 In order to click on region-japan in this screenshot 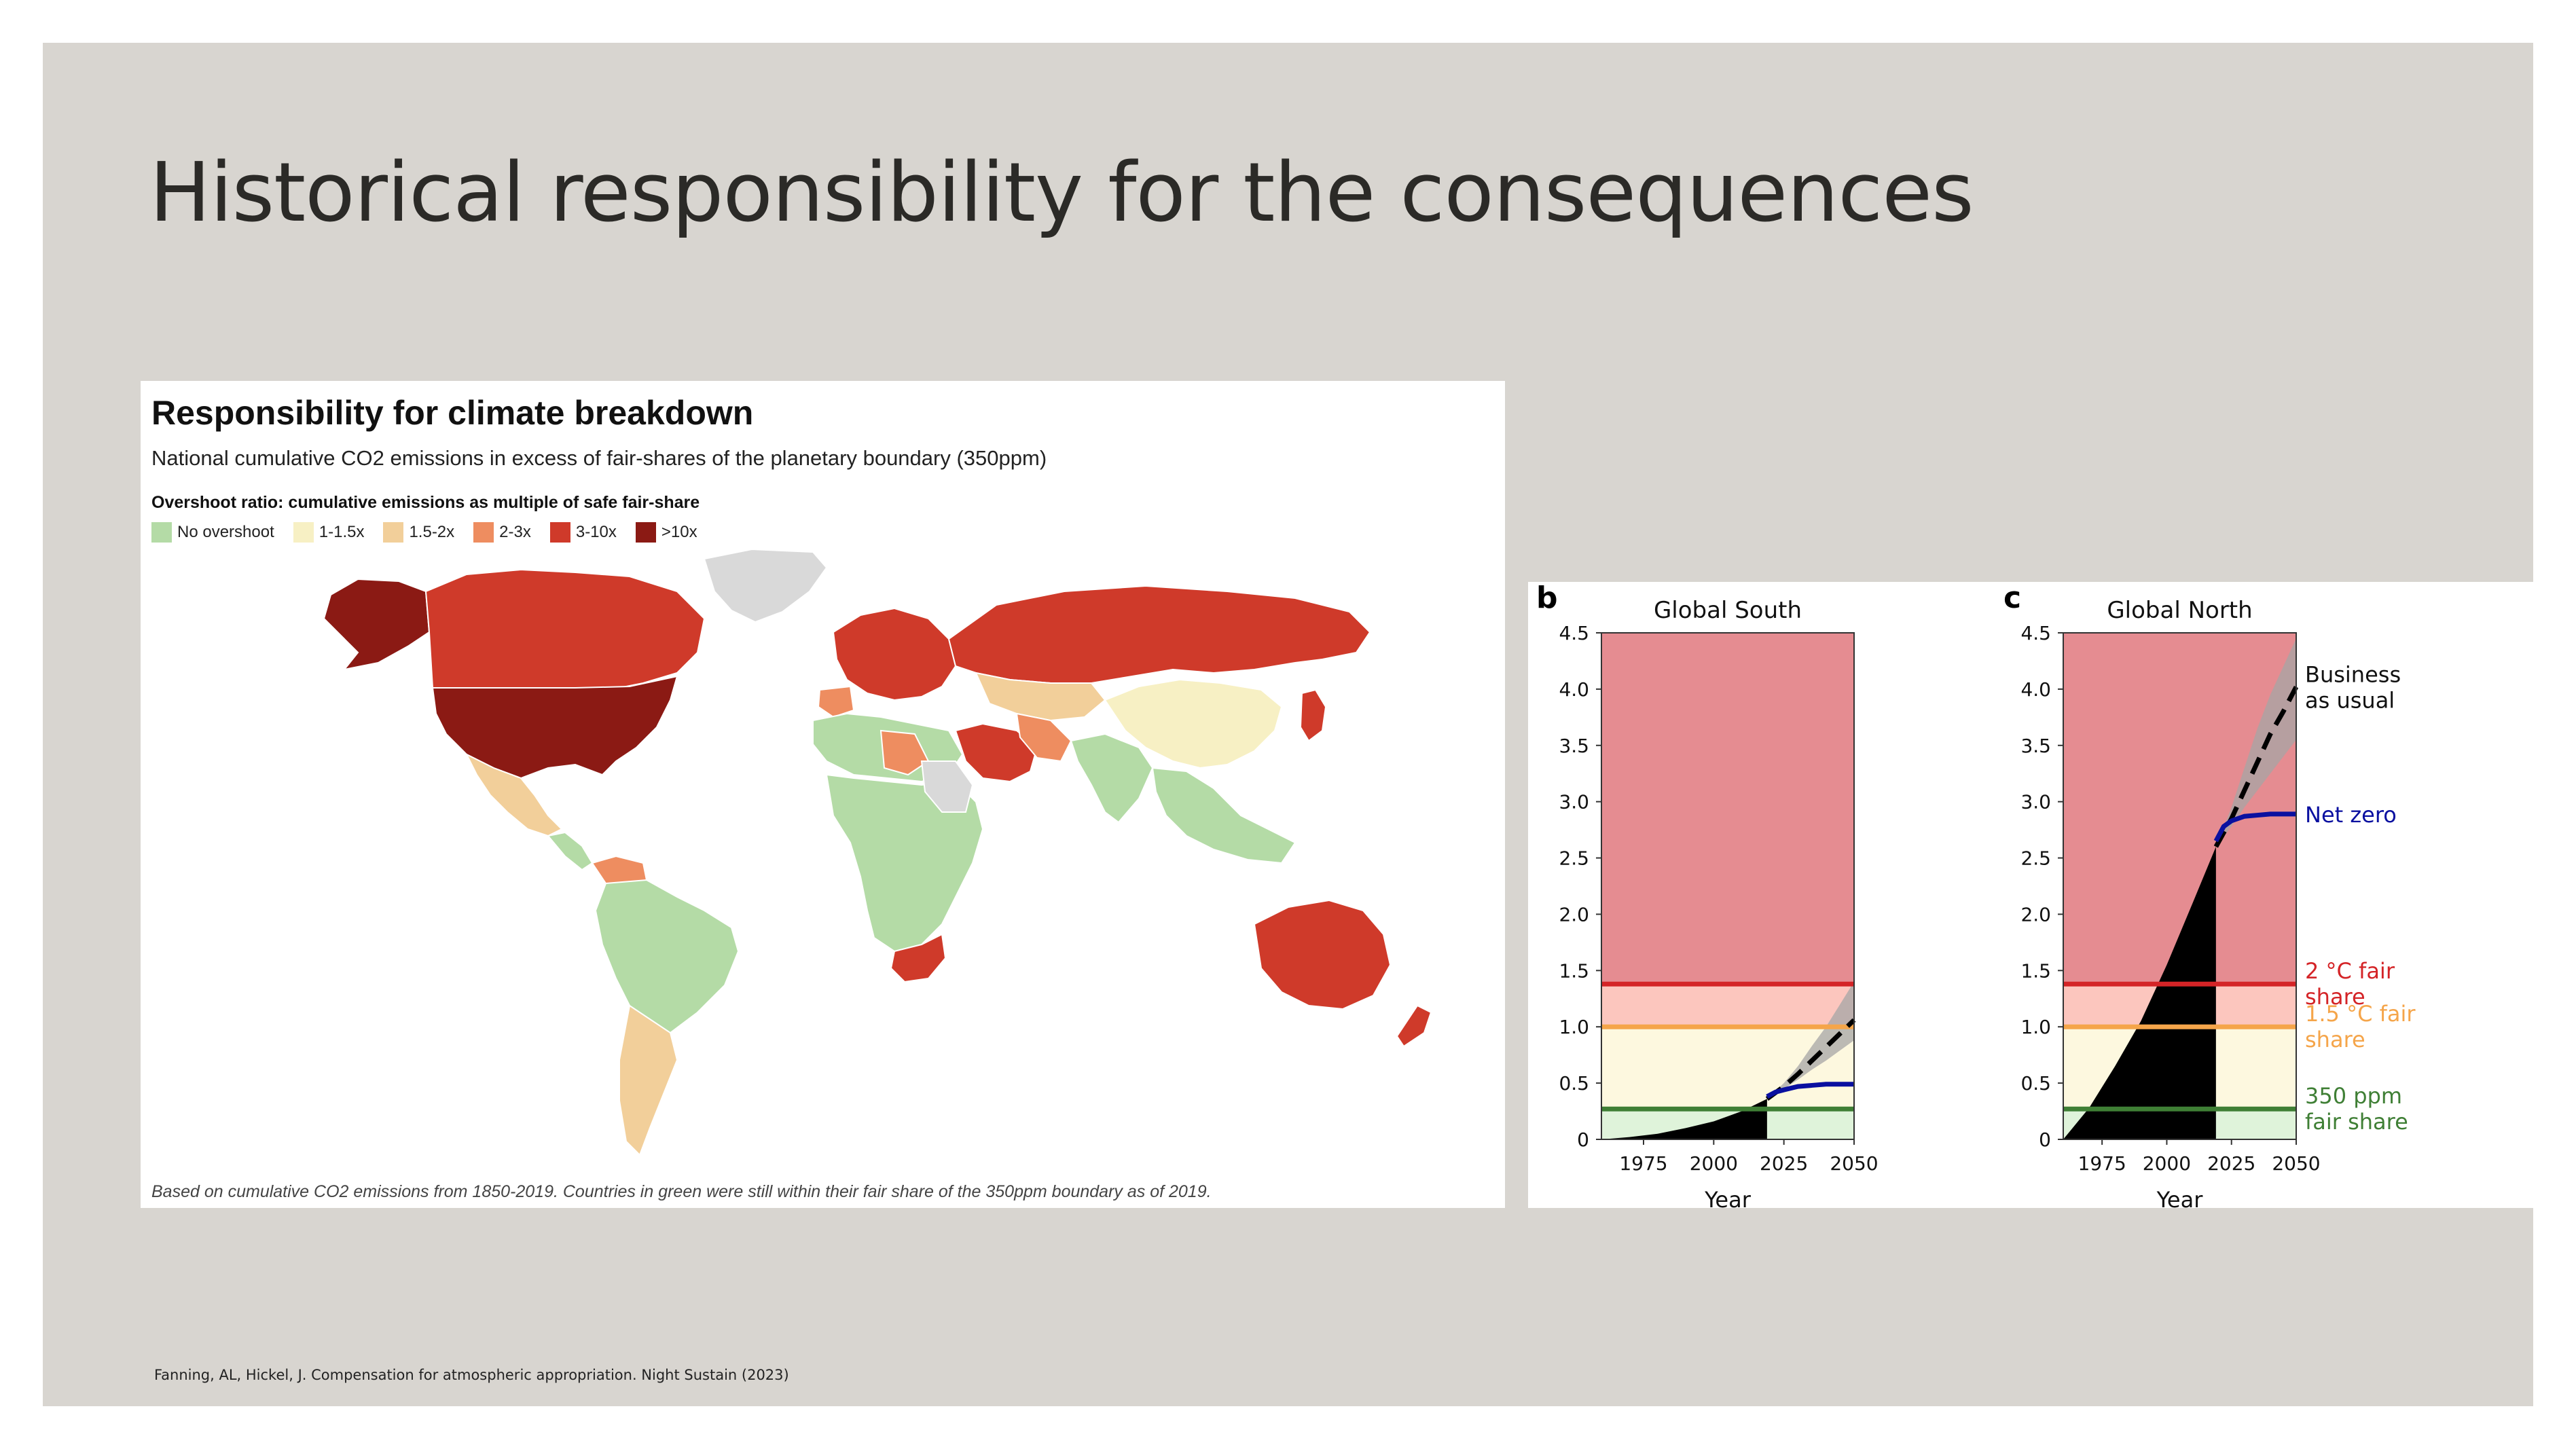, I will do `click(1313, 715)`.